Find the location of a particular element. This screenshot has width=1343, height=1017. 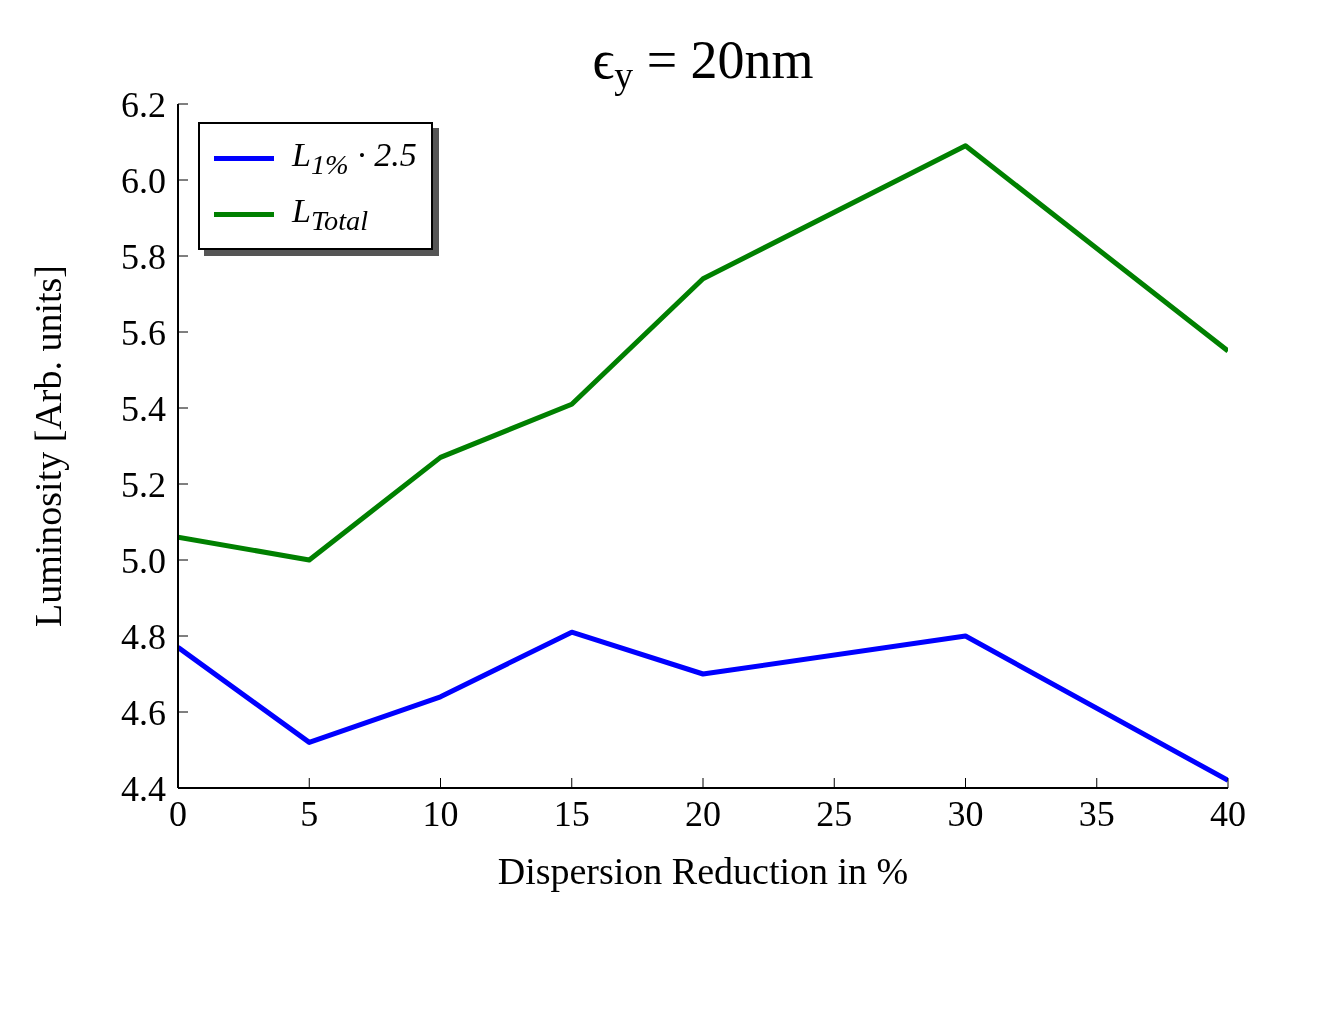

x-tick-label: 30 is located at coordinates (965, 813).